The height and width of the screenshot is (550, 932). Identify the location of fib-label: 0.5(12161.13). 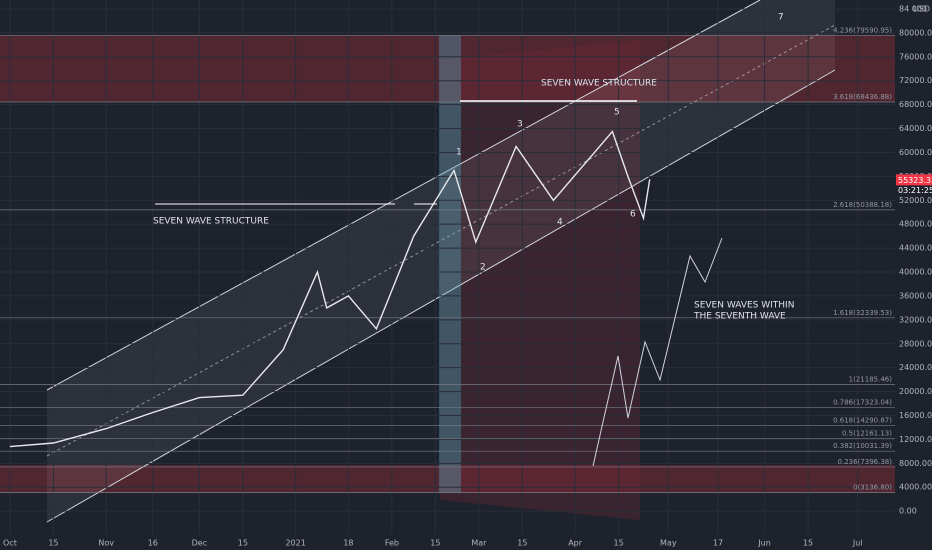
(867, 433).